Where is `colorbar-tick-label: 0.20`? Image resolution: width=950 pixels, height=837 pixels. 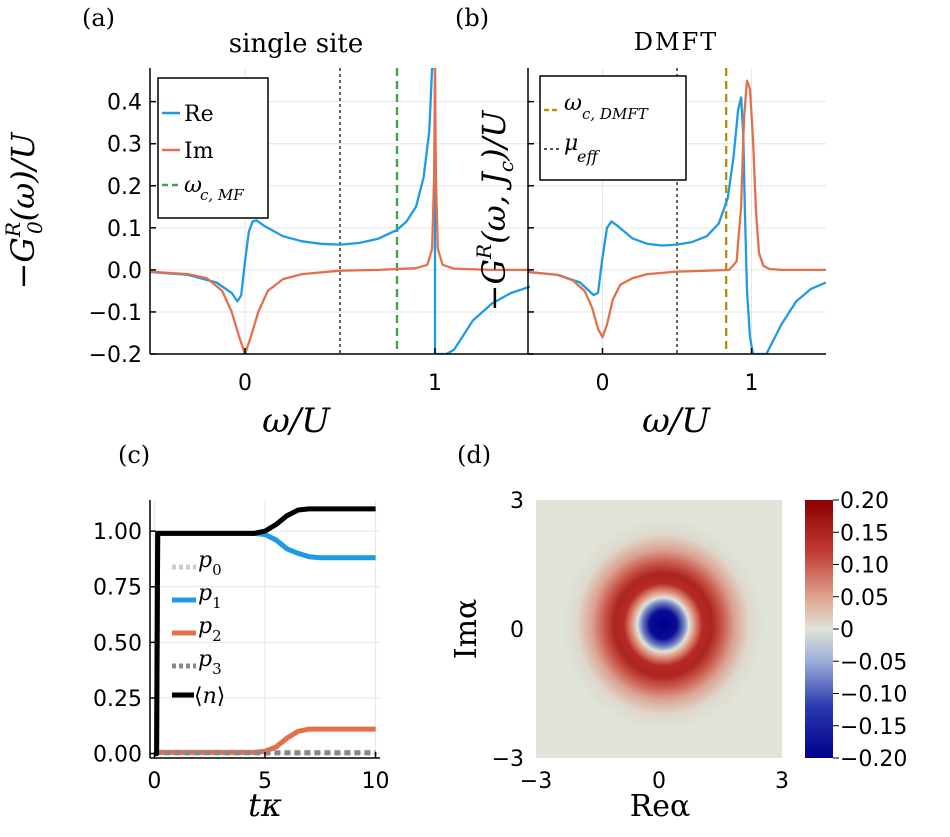 colorbar-tick-label: 0.20 is located at coordinates (864, 501).